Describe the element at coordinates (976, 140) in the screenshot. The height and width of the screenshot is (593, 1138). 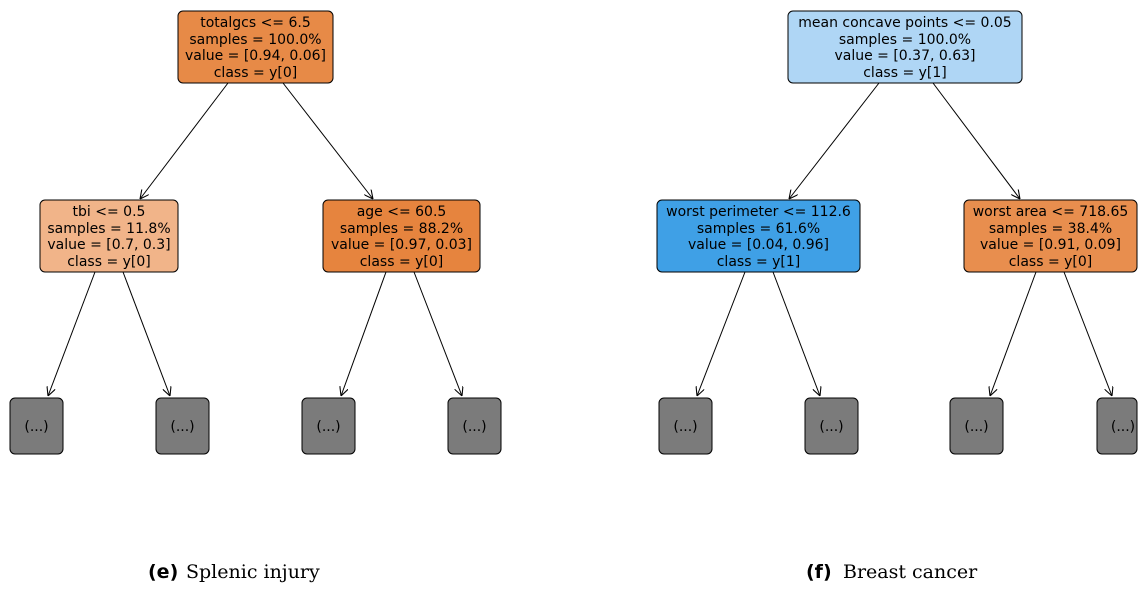
I see `edge-f-root-right` at that location.